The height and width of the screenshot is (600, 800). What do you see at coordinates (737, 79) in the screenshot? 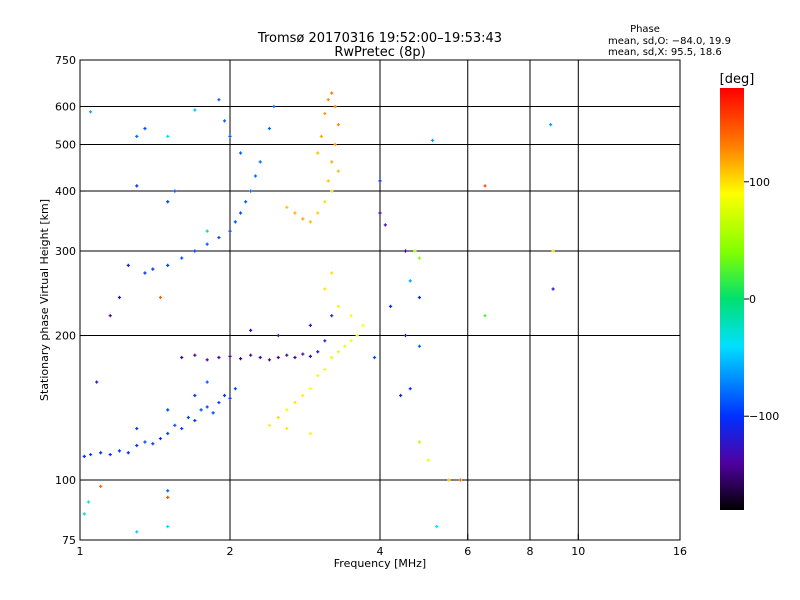
I see `colorbar-label: [deg]` at bounding box center [737, 79].